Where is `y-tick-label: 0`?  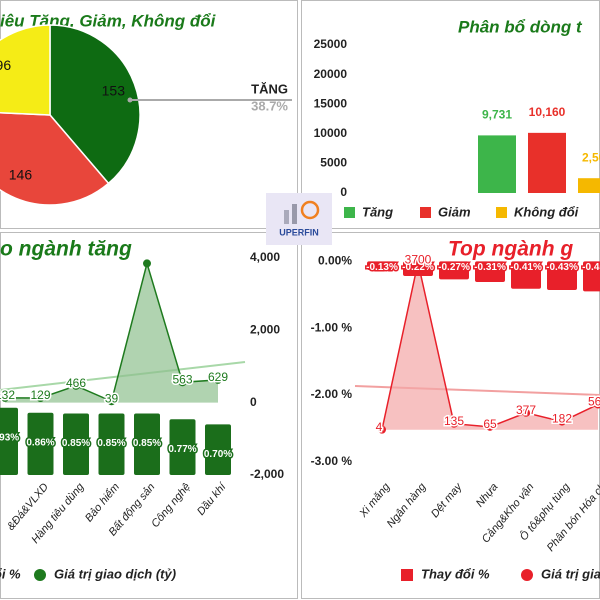
y-tick-label: 0 is located at coordinates (343, 192).